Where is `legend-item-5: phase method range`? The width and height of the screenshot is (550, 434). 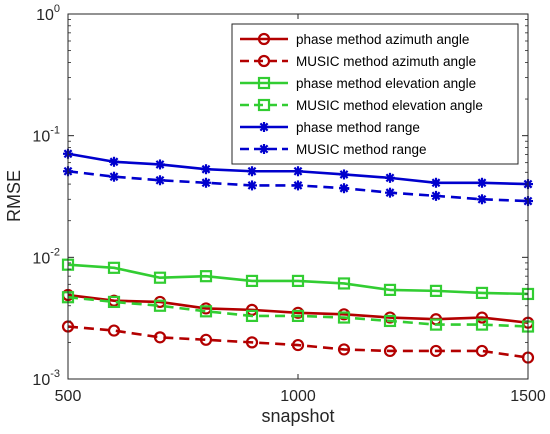
legend-item-5: phase method range is located at coordinates (330, 127).